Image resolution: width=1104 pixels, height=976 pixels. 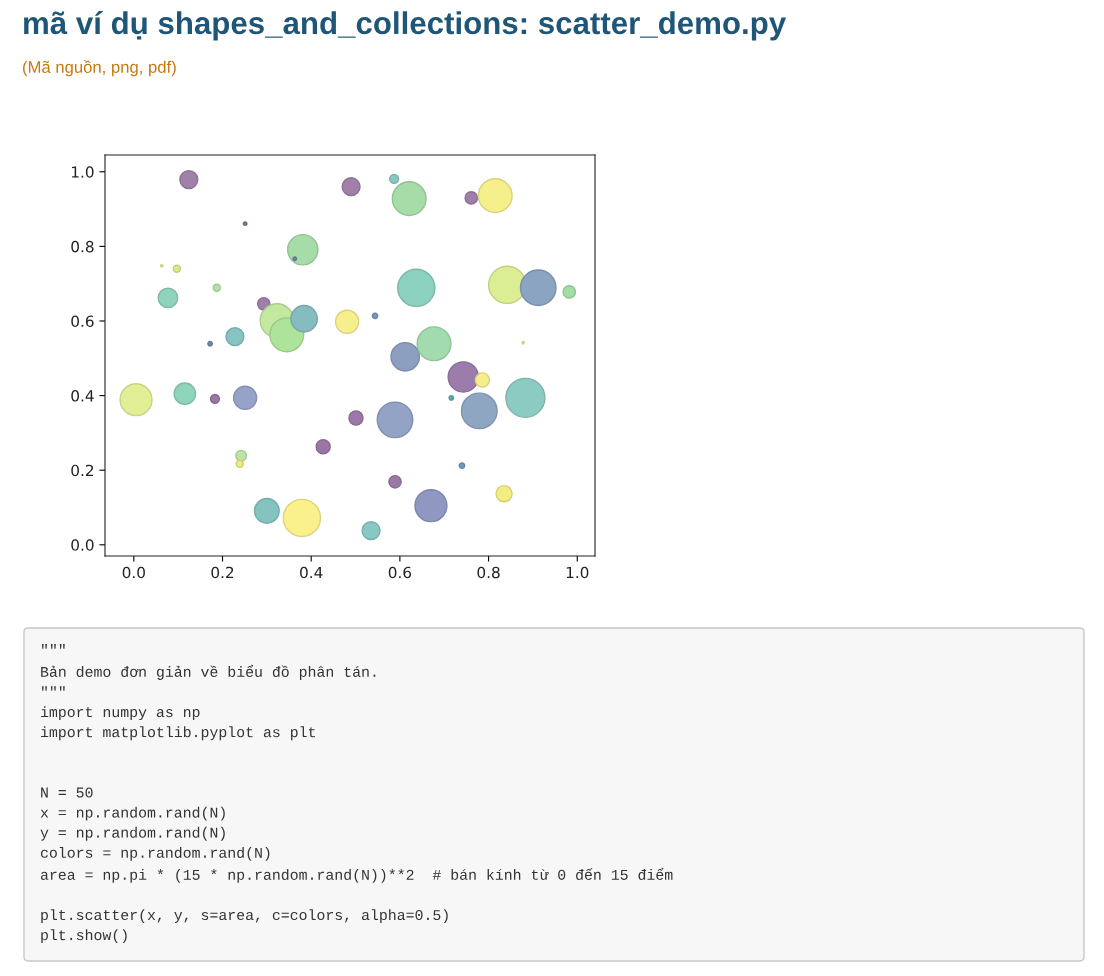 I want to click on x-tick-label: 0.2, so click(x=222, y=572).